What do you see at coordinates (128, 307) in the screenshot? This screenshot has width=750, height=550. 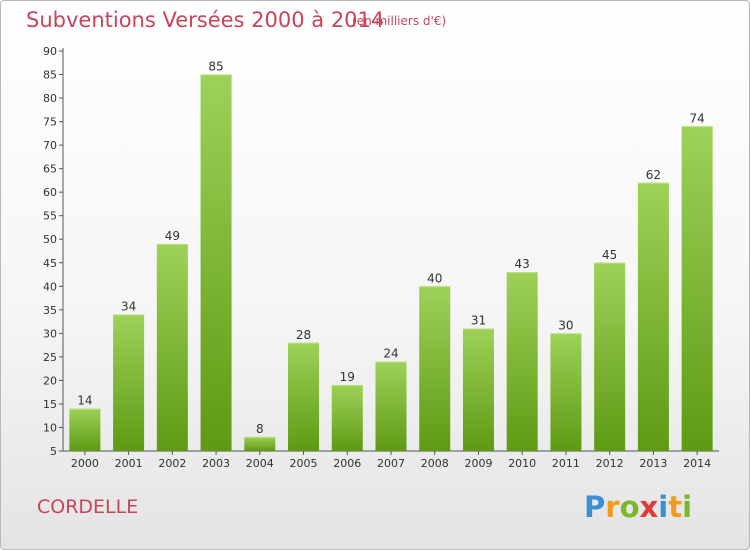 I see `data-label-2001: 34` at bounding box center [128, 307].